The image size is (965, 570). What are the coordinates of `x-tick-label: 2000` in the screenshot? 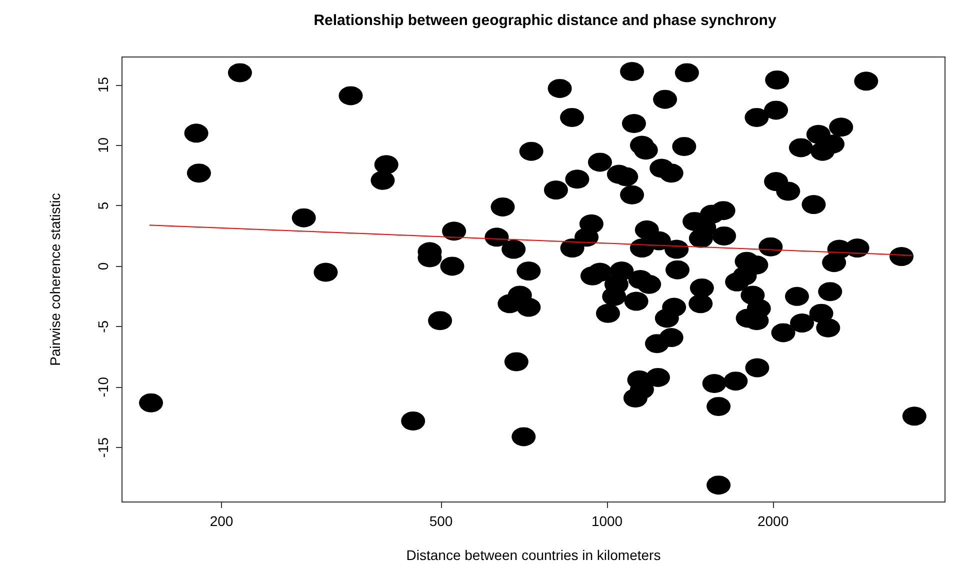 It's located at (773, 521).